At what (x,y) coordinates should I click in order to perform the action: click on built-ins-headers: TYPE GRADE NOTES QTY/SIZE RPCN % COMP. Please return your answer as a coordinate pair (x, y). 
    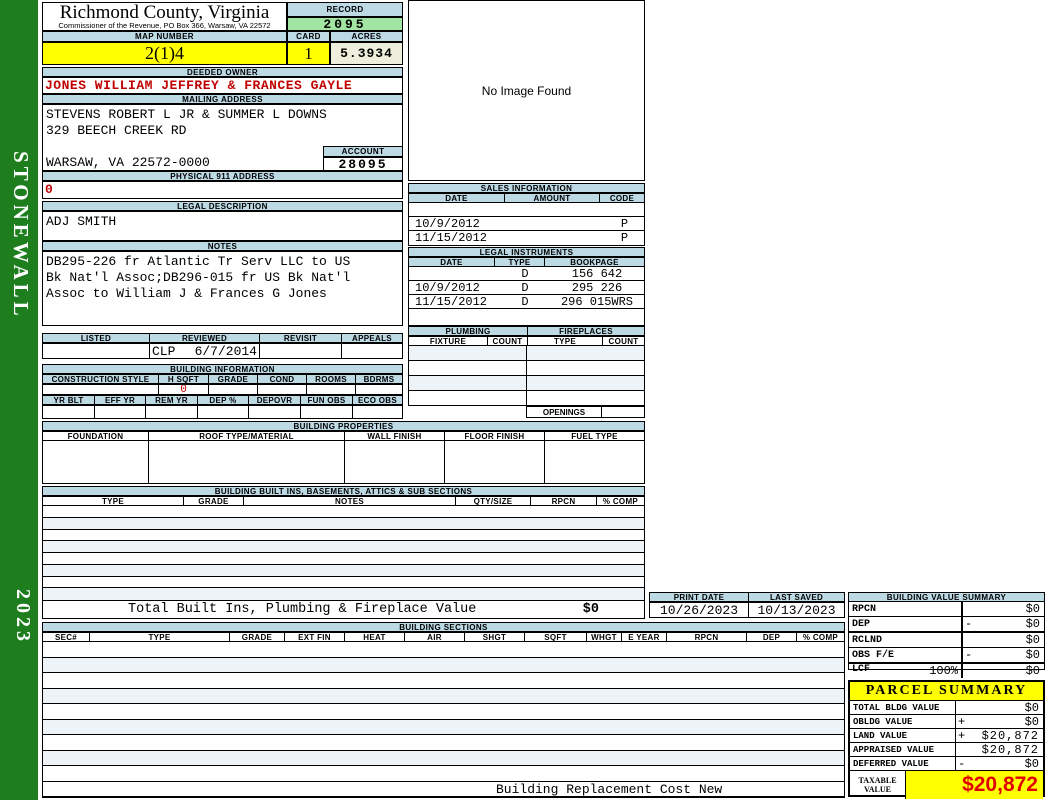
    Looking at the image, I should click on (343, 501).